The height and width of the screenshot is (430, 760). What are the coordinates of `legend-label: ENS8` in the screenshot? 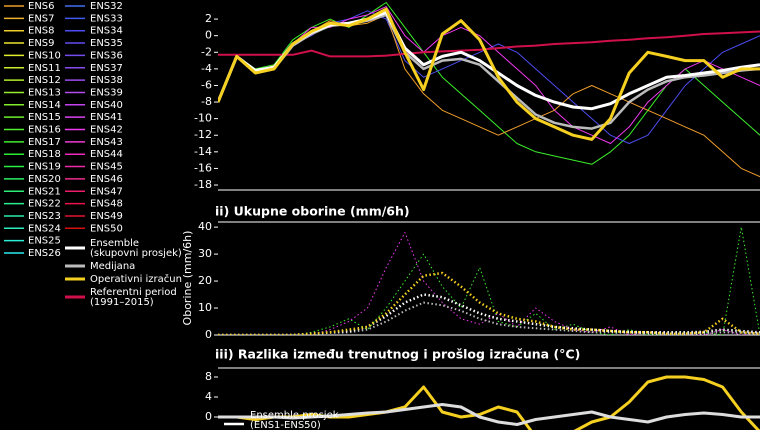 It's located at (41, 31).